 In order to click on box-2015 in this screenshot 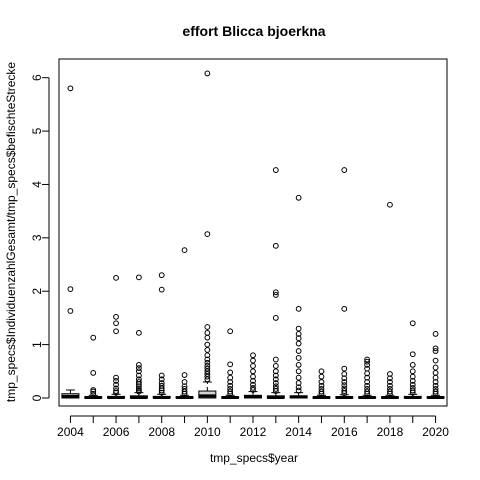, I will do `click(321, 383)`.